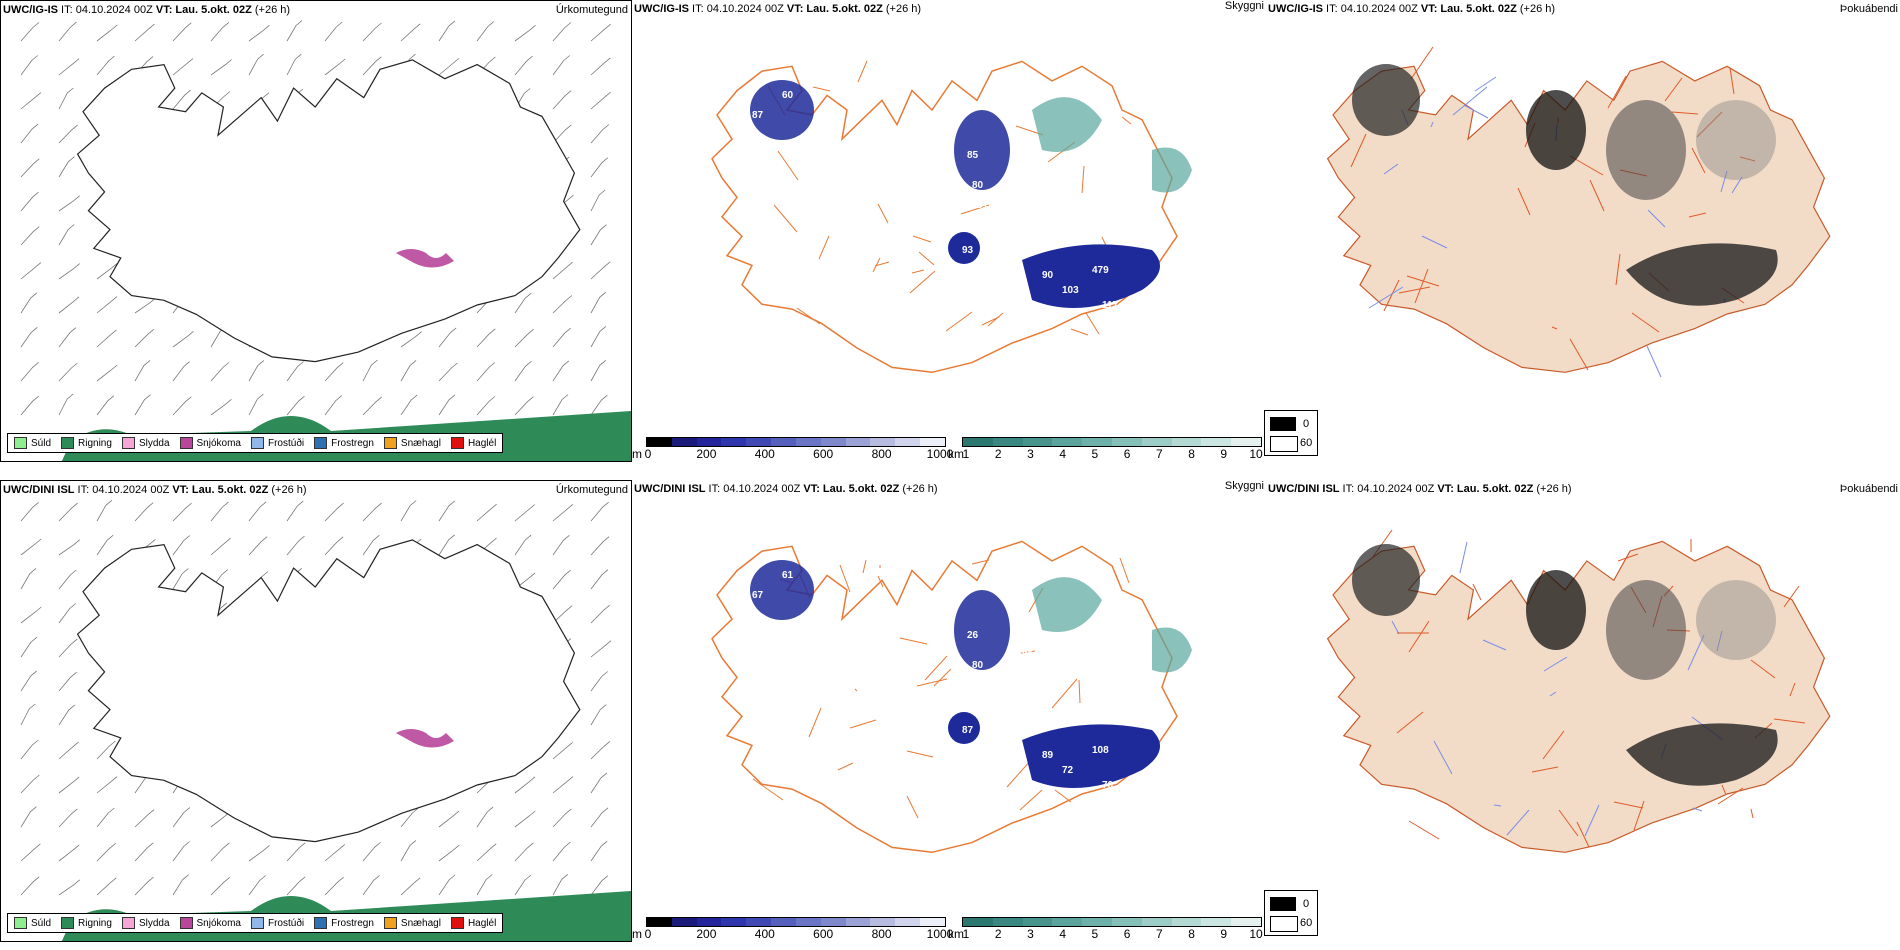 The height and width of the screenshot is (950, 1900). I want to click on visibility_bar-colorbar: 1 2 3 4 5 6 7 8 9 10 km, so click(1105, 929).